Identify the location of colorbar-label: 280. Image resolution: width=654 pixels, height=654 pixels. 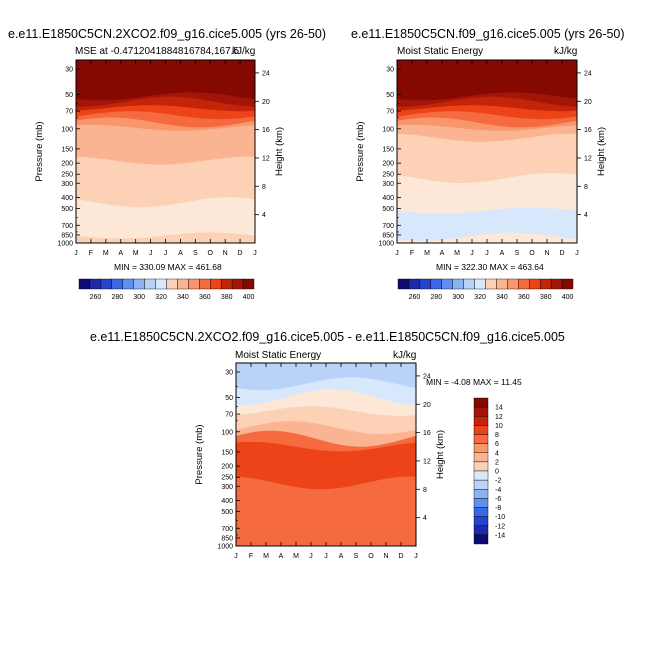
(436, 297).